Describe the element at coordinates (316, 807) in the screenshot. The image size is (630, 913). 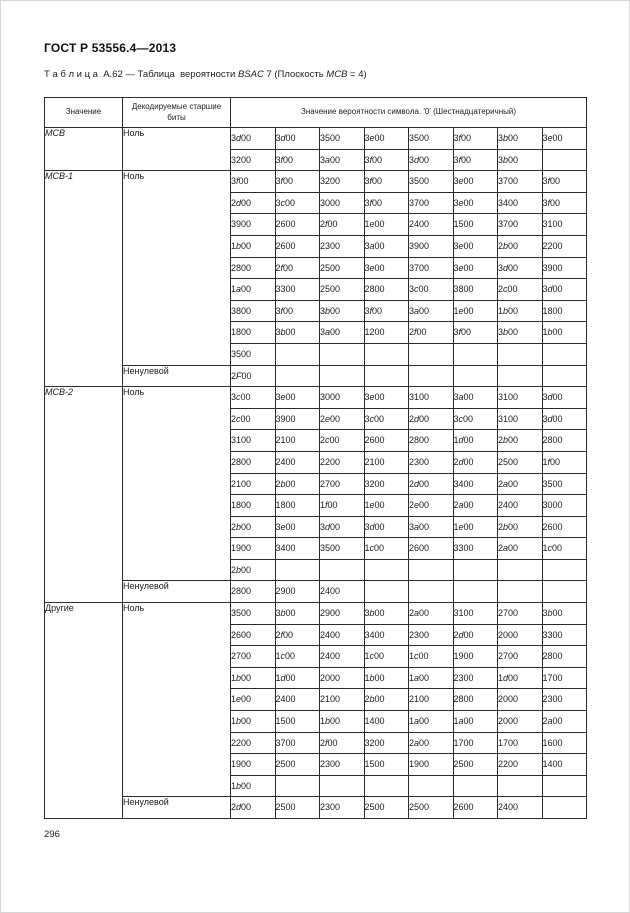
I see `table-row: Ненулевой 2d00 2500 2300 2500 2500 2600 2400` at that location.